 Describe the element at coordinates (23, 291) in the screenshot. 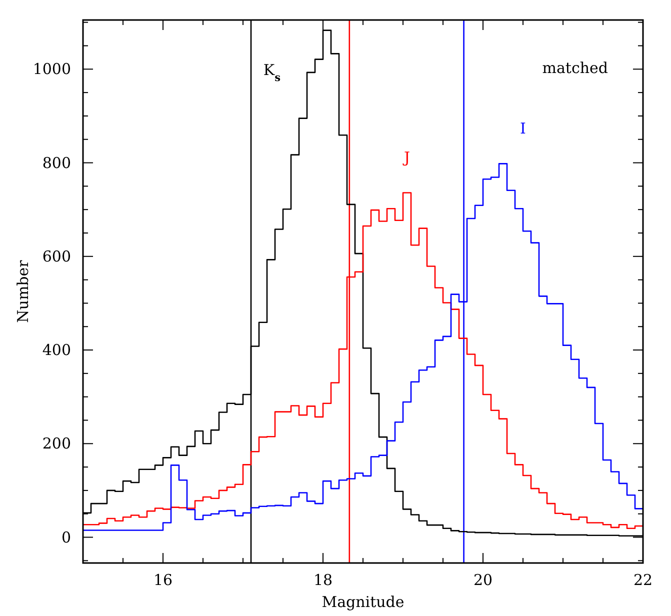

I see `y-axis-title: Number` at that location.